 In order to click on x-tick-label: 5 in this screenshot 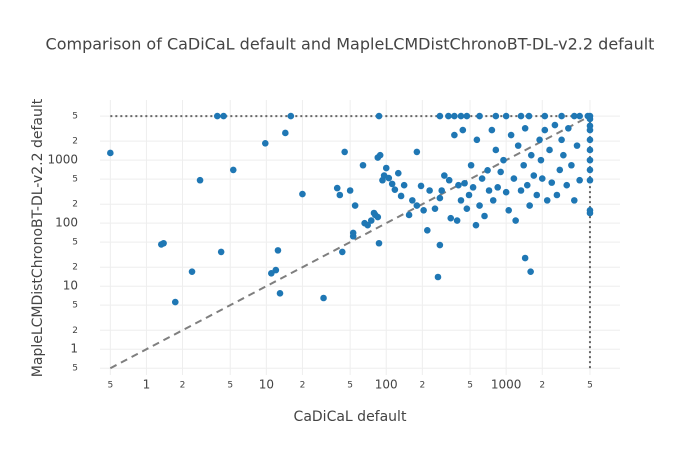, I will do `click(590, 386)`.